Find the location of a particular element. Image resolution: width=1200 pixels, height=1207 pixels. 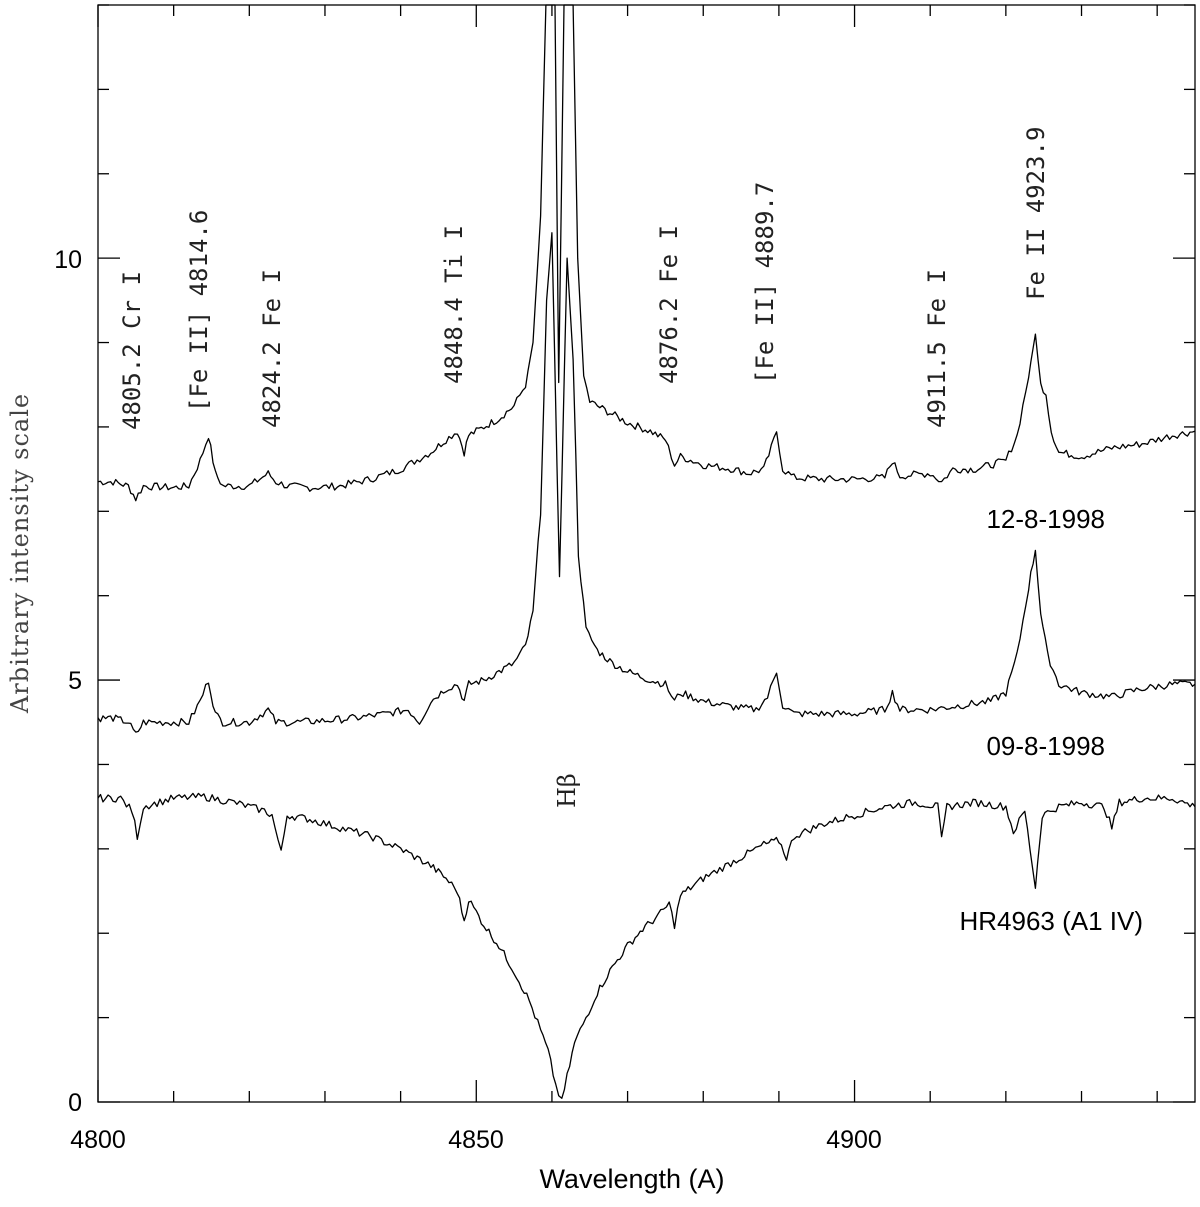

line-label-ti-4848: 4848.4 Ti I is located at coordinates (454, 304).